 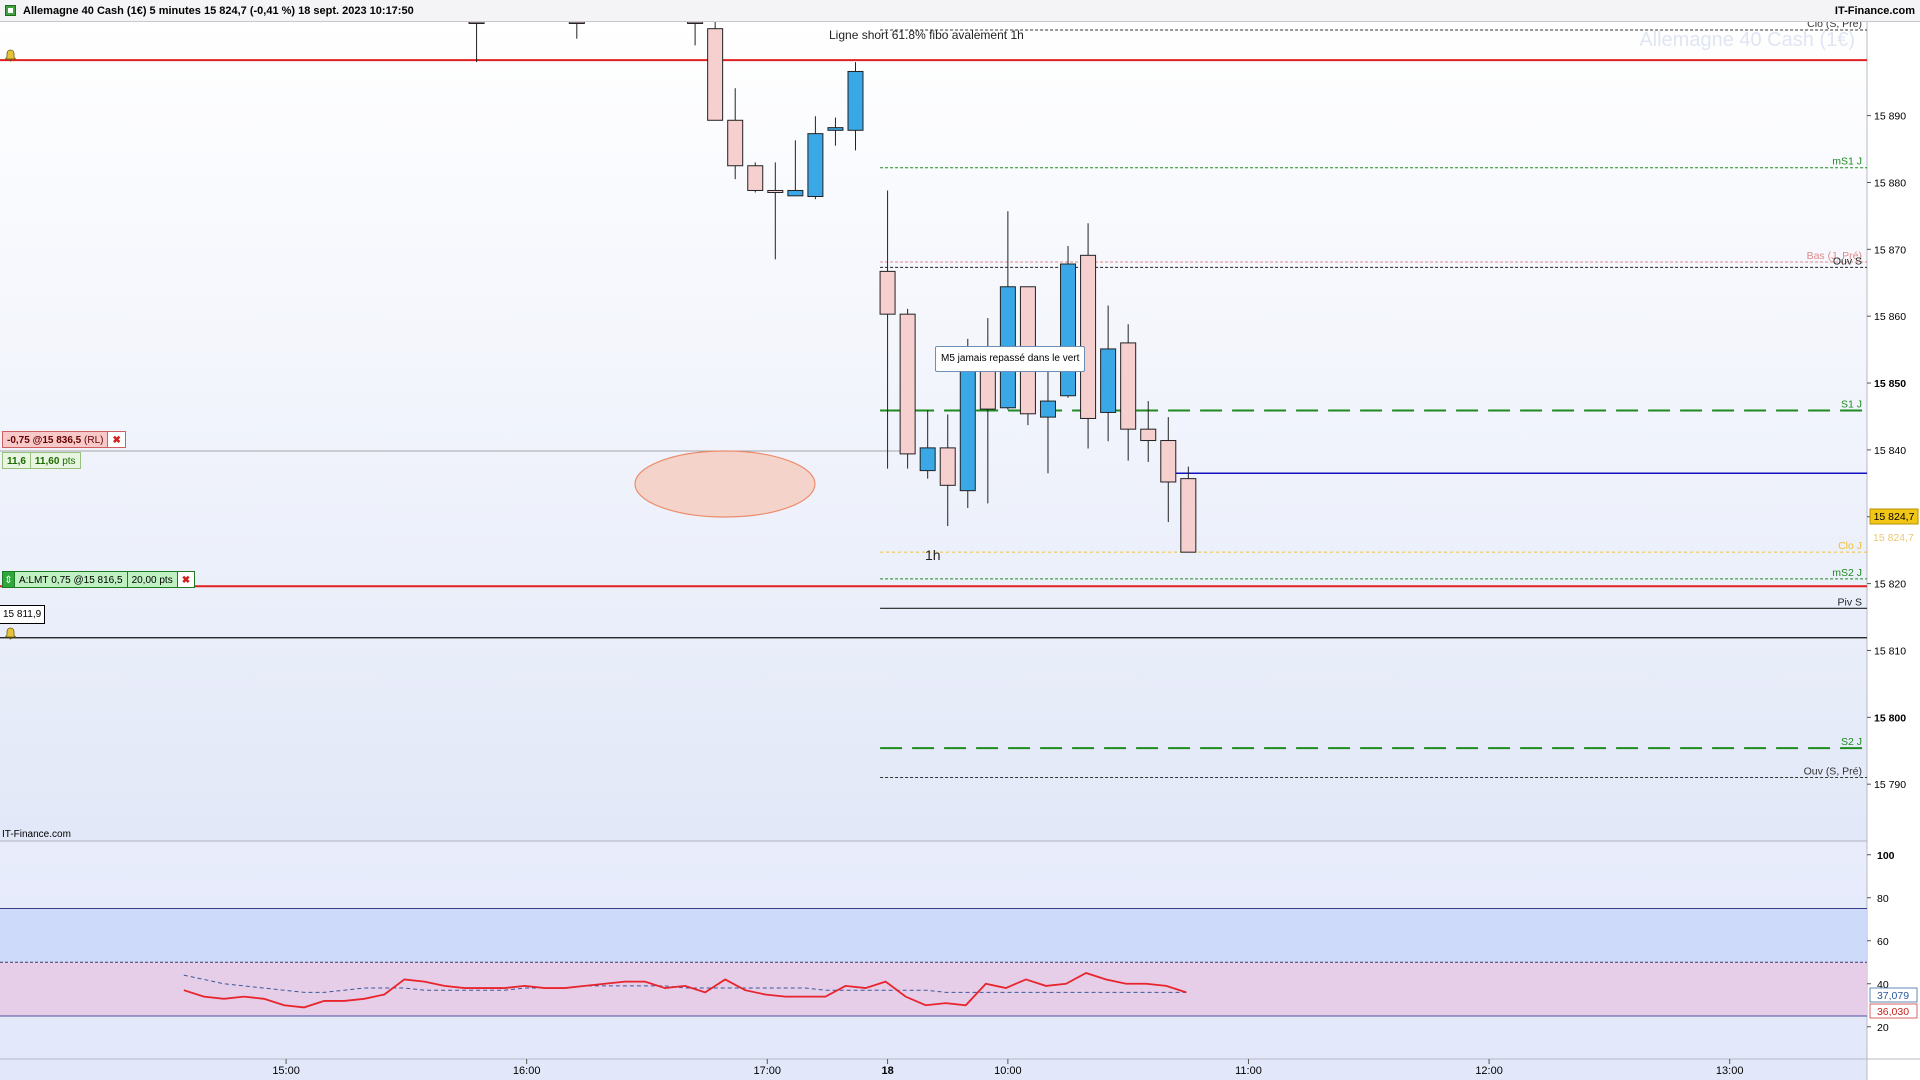 I want to click on time-axis-tick-label: 18, so click(x=887, y=1071).